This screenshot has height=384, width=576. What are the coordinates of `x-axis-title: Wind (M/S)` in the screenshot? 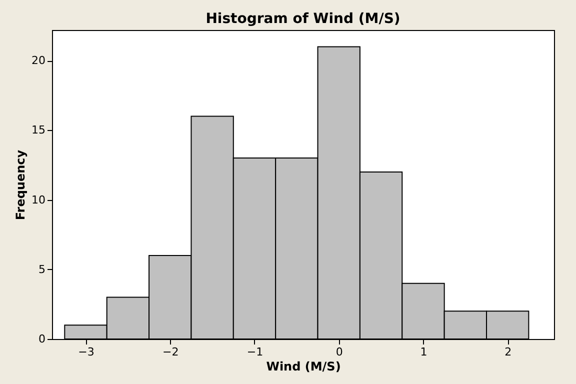 It's located at (303, 367).